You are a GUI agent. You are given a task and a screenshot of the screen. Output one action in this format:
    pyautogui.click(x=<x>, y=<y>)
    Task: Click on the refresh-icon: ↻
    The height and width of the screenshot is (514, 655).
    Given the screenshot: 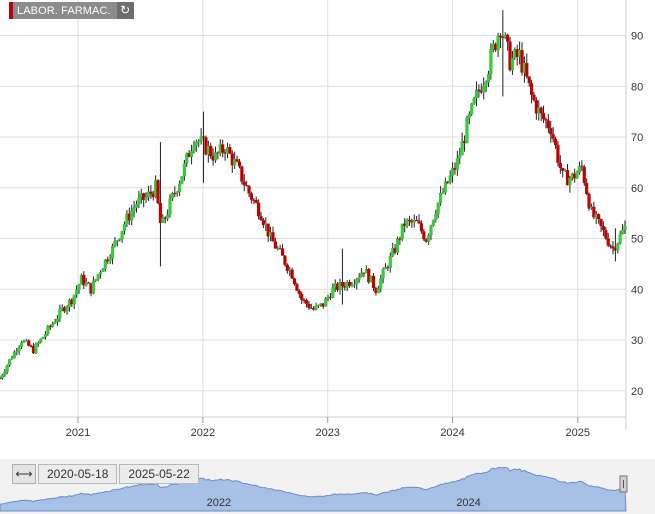 What is the action you would take?
    pyautogui.click(x=125, y=10)
    